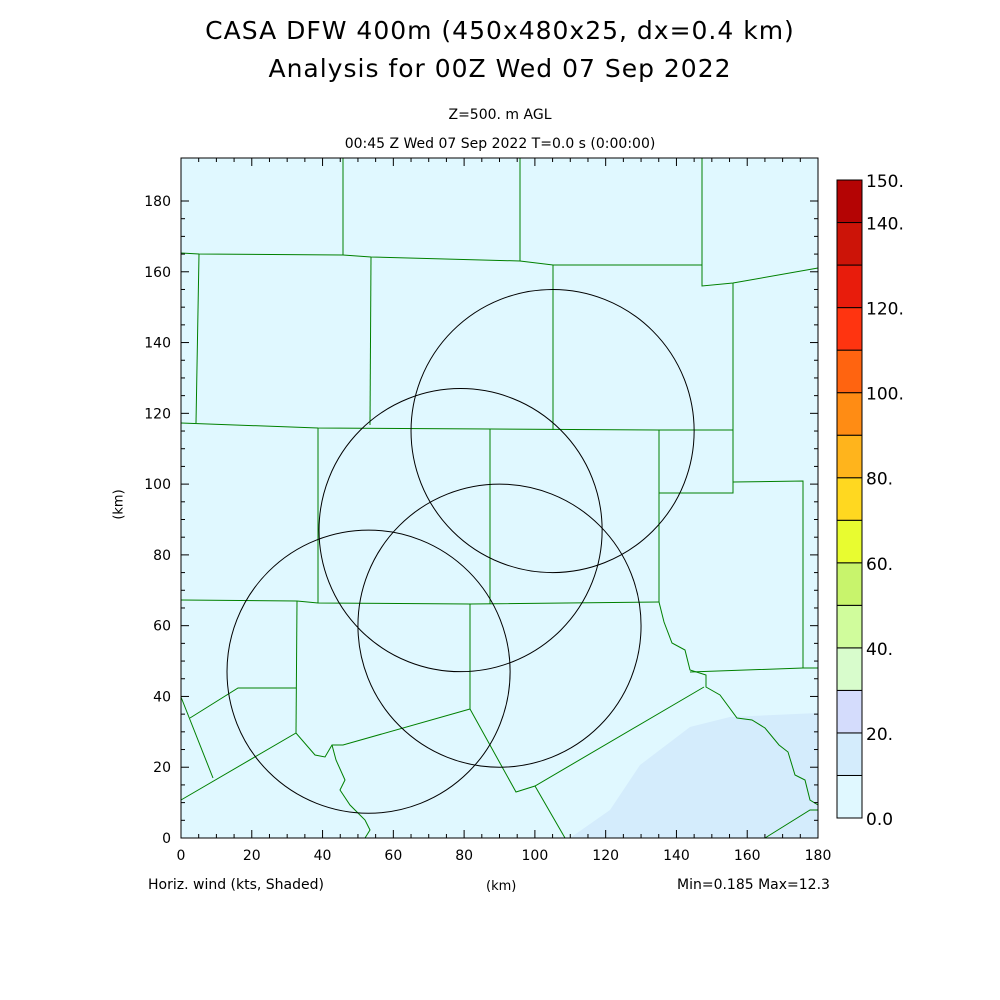 The image size is (1000, 1000). What do you see at coordinates (236, 885) in the screenshot?
I see `footer-variable-label: Horiz. wind (kts, Shaded)` at bounding box center [236, 885].